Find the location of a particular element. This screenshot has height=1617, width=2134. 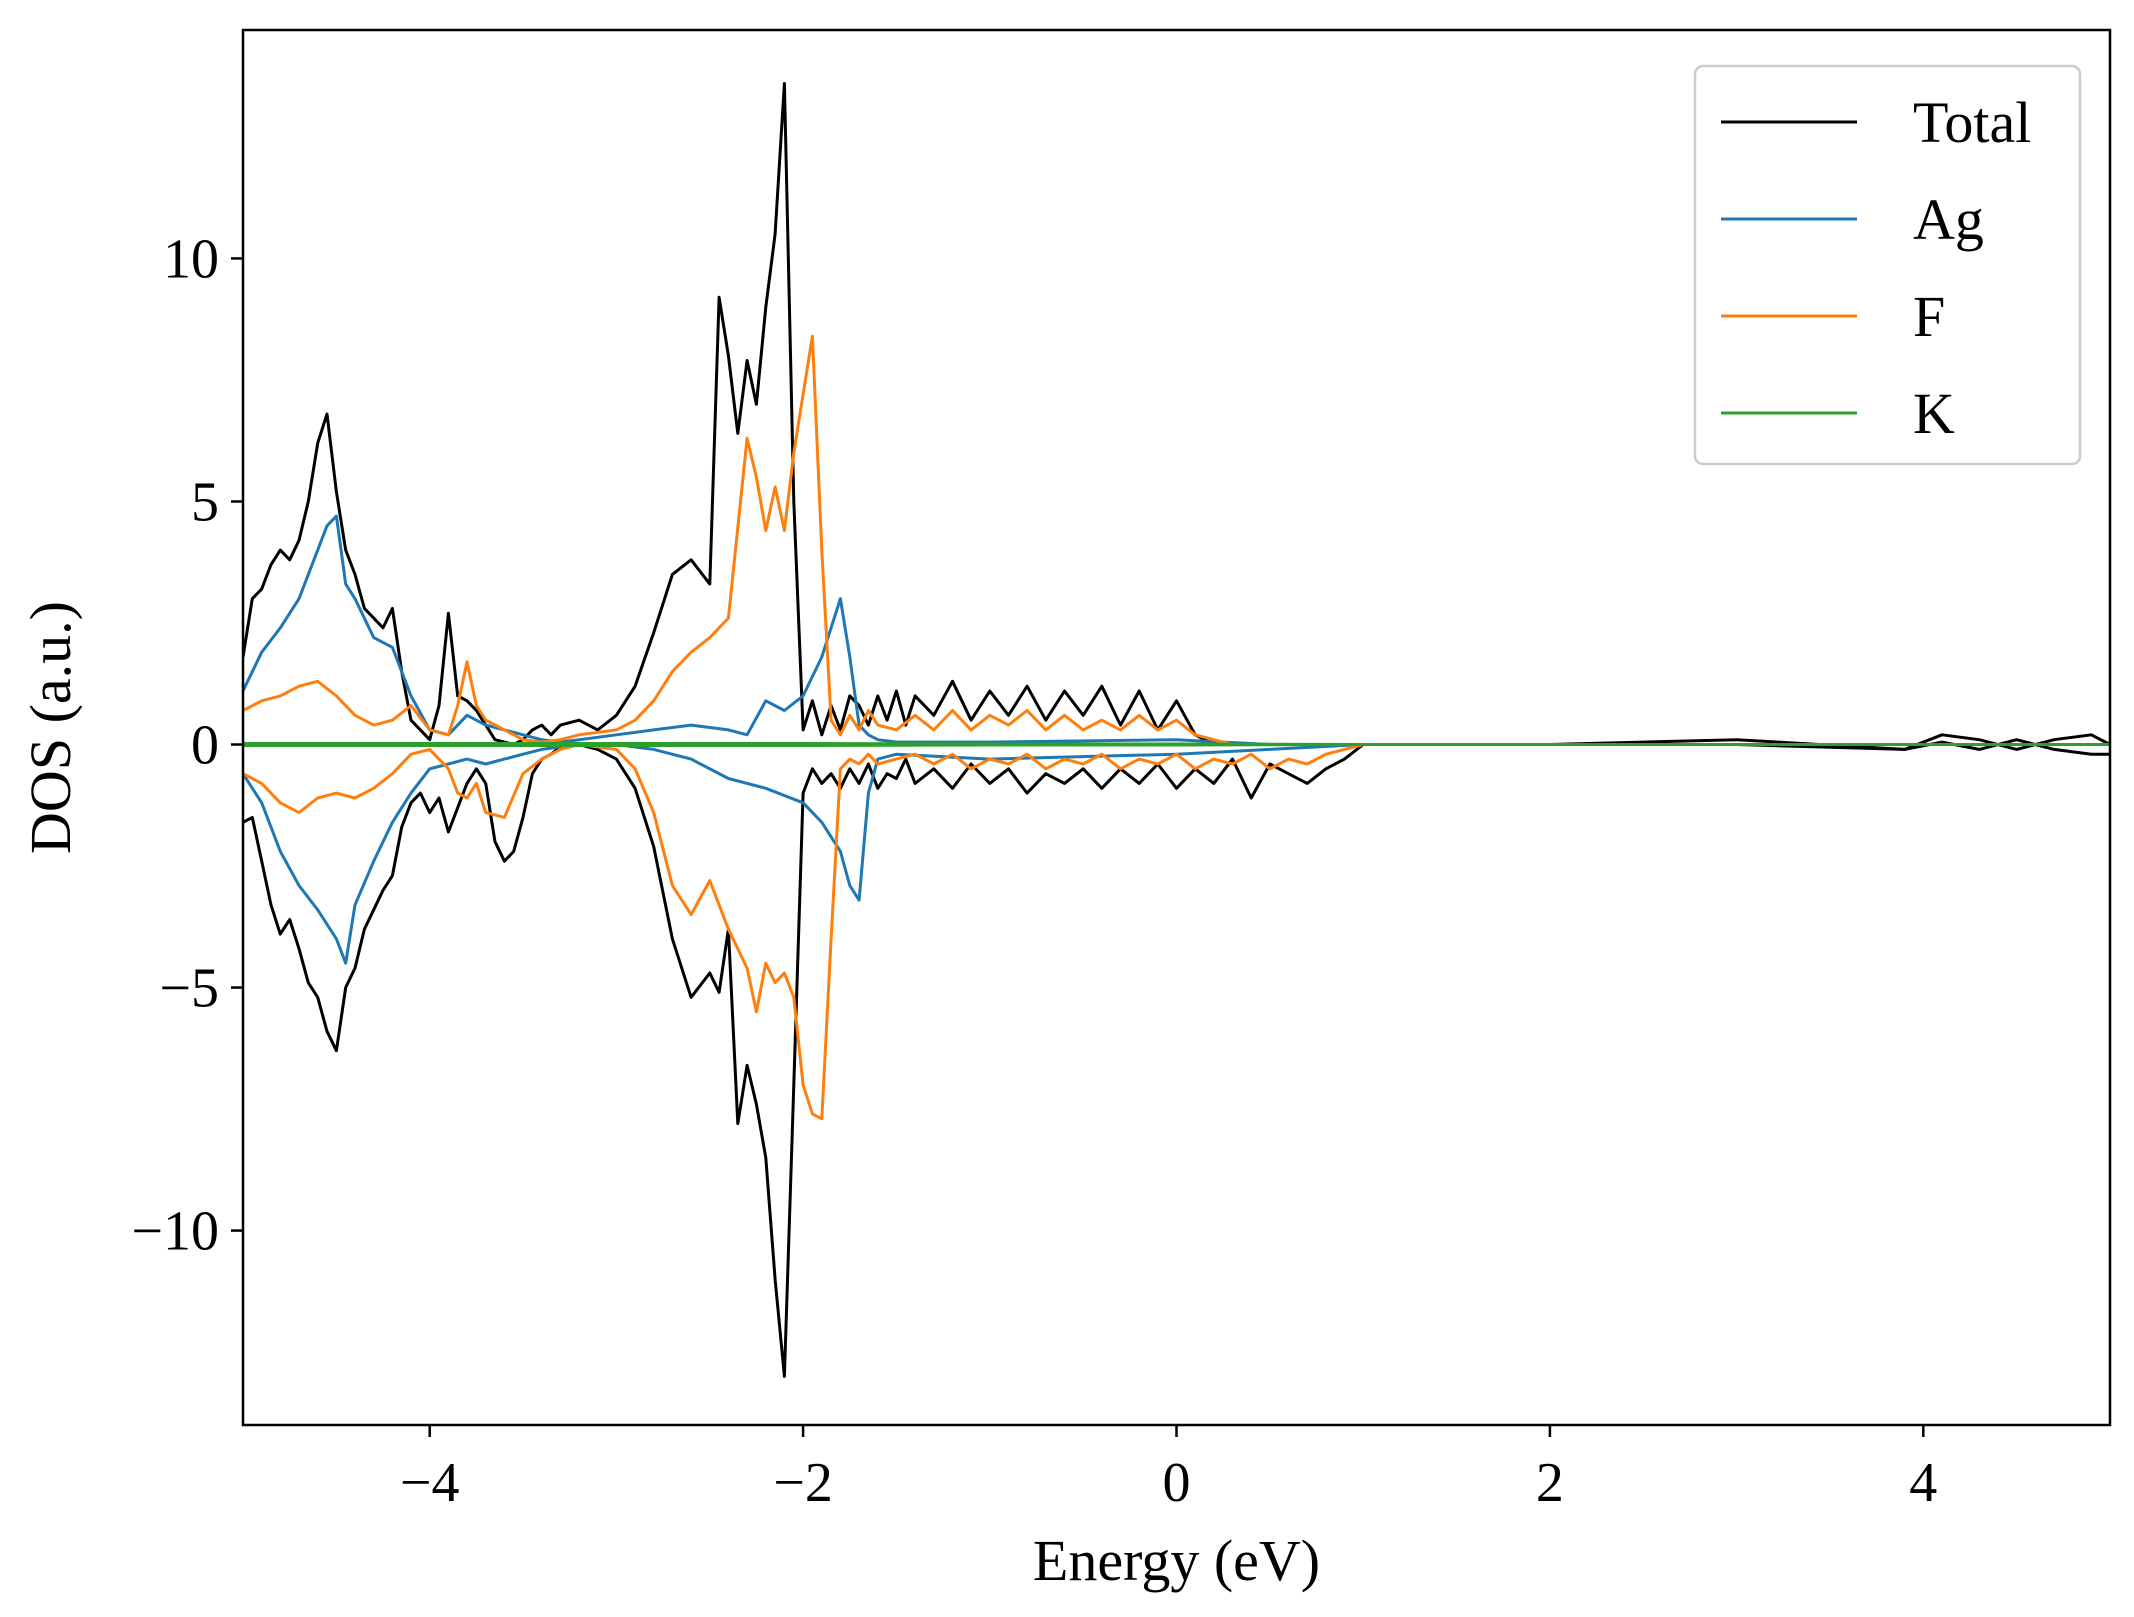

y-tick-label: −5 is located at coordinates (189, 989).